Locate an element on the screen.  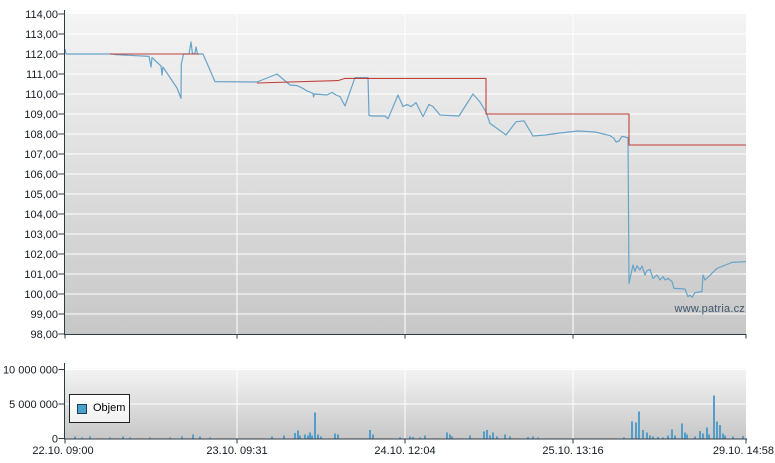
y-axis-label: 112,00 is located at coordinates (41, 55).